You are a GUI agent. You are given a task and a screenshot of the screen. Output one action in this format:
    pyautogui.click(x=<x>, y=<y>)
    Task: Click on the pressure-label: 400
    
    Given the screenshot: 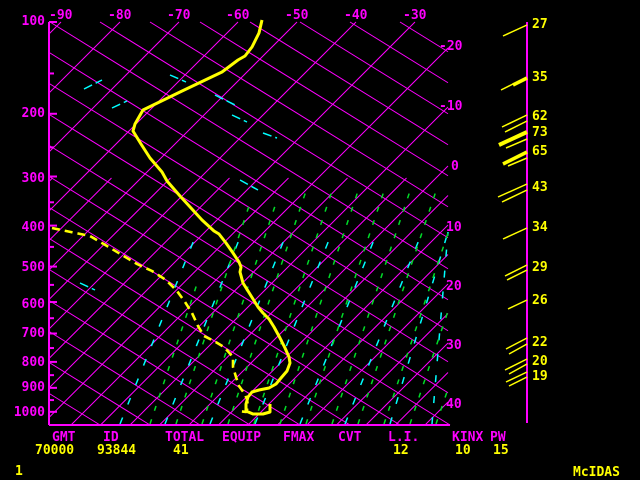 What is the action you would take?
    pyautogui.click(x=33, y=227)
    